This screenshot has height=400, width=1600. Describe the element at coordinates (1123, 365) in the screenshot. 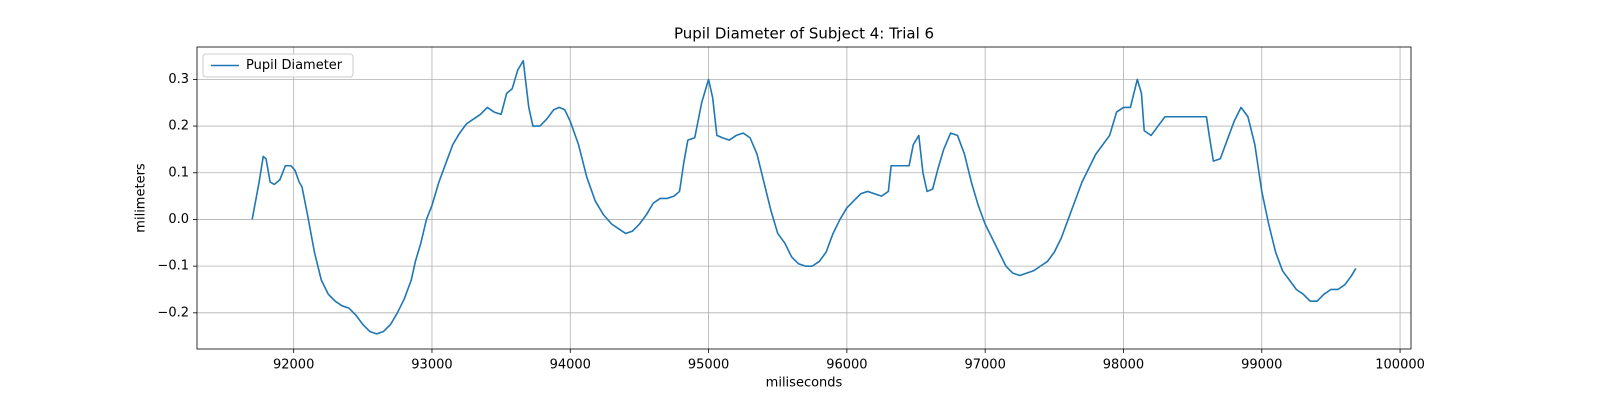

I see `x-tick-label: 98000` at that location.